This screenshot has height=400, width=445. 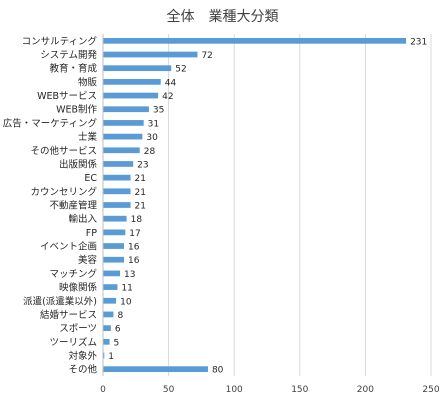 What do you see at coordinates (171, 83) in the screenshot?
I see `value-label: 44` at bounding box center [171, 83].